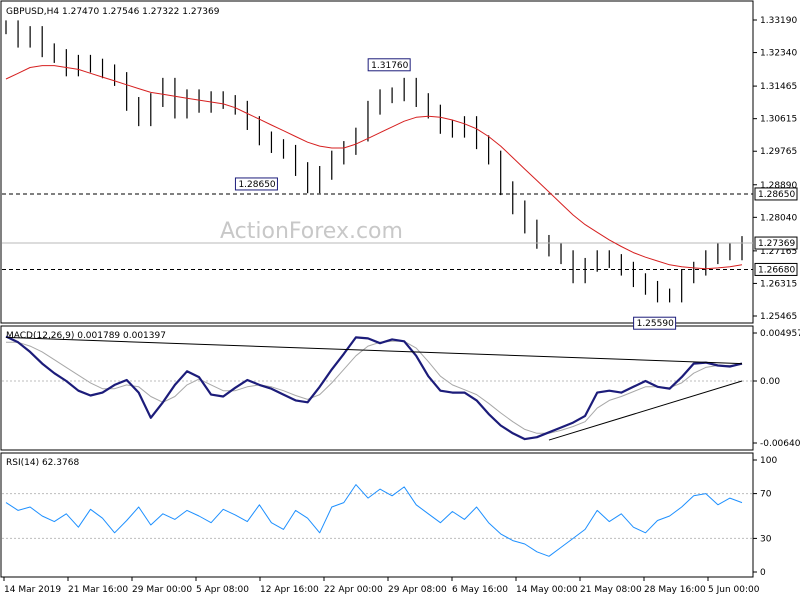 The height and width of the screenshot is (600, 800). I want to click on annotation-label: 1.31760, so click(389, 66).